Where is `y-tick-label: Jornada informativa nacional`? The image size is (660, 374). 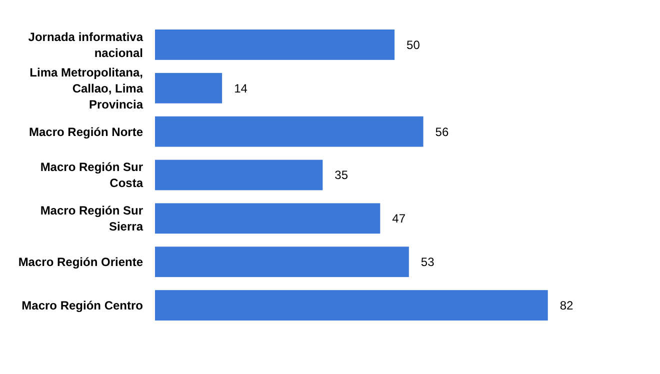 y-tick-label: Jornada informativa nacional is located at coordinates (86, 45).